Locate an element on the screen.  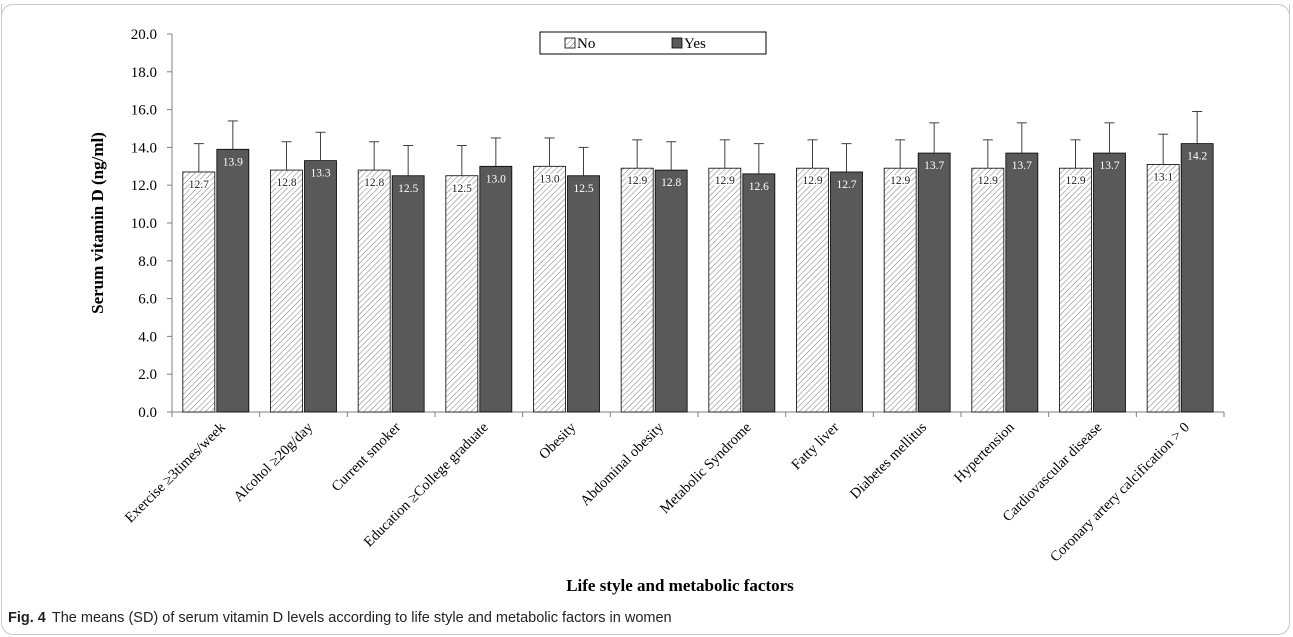
legend-swatch-no is located at coordinates (570, 43).